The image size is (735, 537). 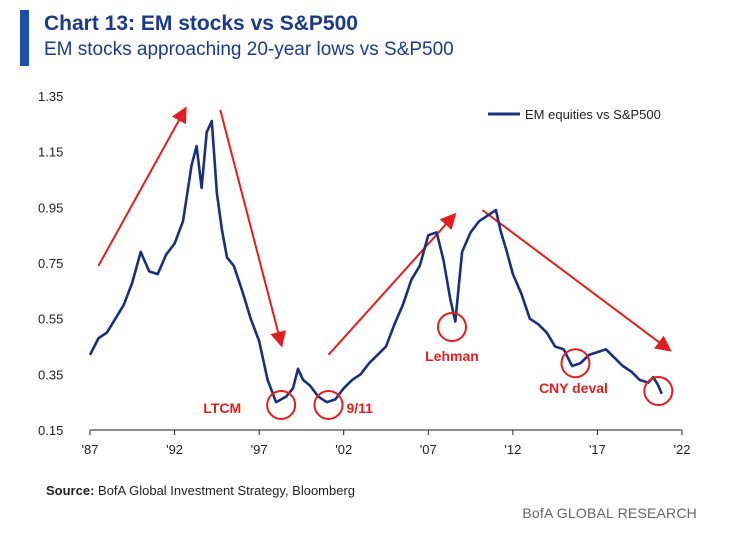 I want to click on y-tick-label: 0.15, so click(x=50, y=430).